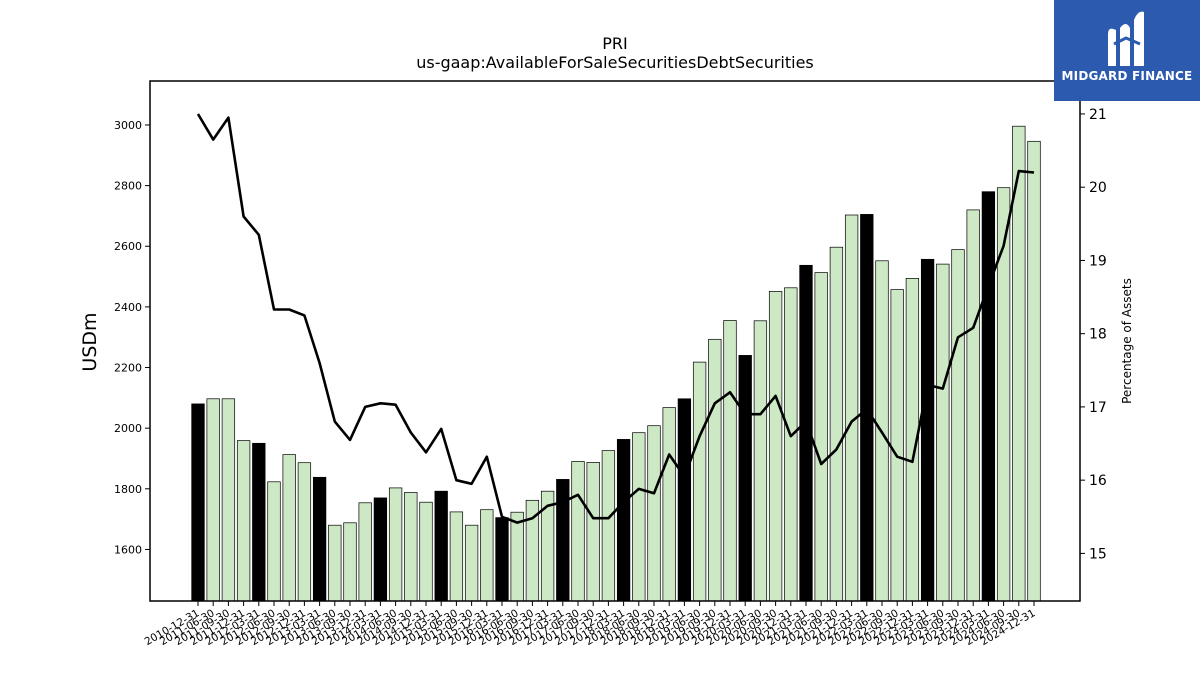 This screenshot has width=1200, height=675. Describe the element at coordinates (128, 246) in the screenshot. I see `y-tick-label: 2600` at that location.